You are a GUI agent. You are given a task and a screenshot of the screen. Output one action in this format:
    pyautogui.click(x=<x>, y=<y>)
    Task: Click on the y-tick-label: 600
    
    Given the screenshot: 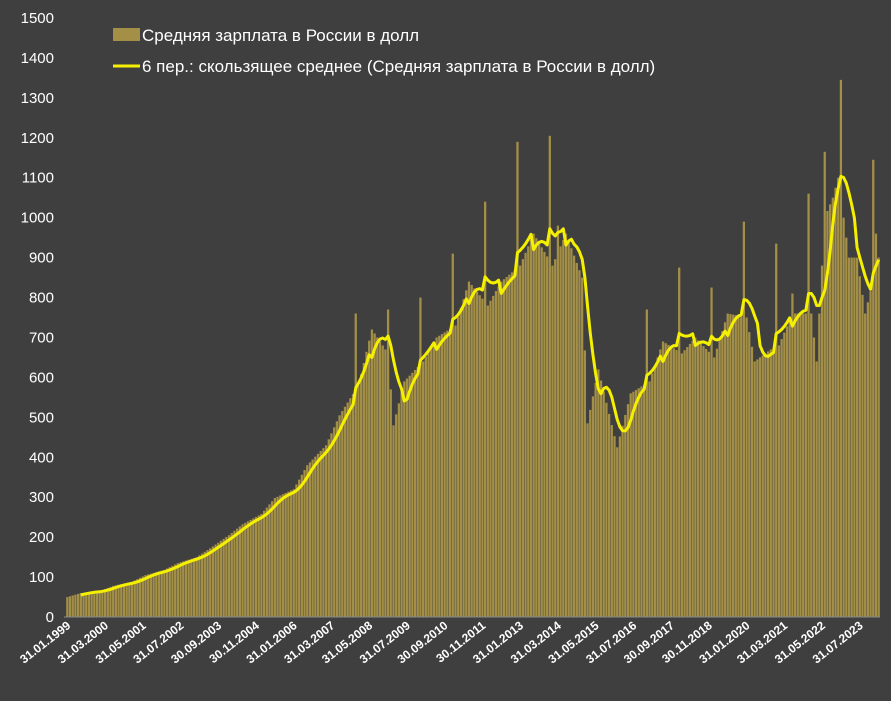 What is the action you would take?
    pyautogui.click(x=41, y=377)
    